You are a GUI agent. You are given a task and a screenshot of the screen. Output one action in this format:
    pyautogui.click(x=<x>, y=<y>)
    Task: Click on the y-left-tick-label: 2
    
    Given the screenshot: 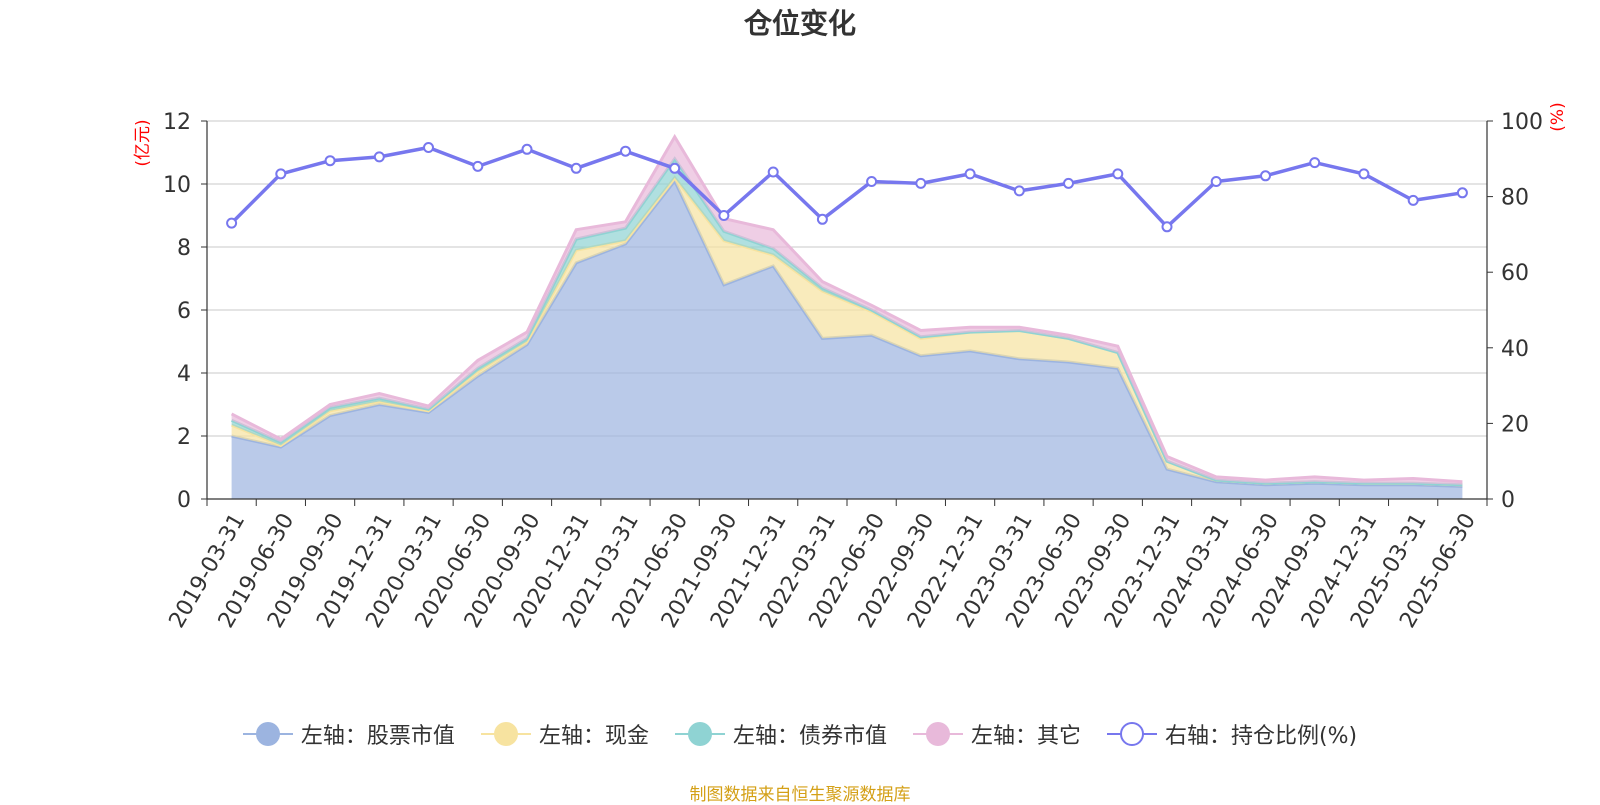 What is the action you would take?
    pyautogui.click(x=184, y=437)
    